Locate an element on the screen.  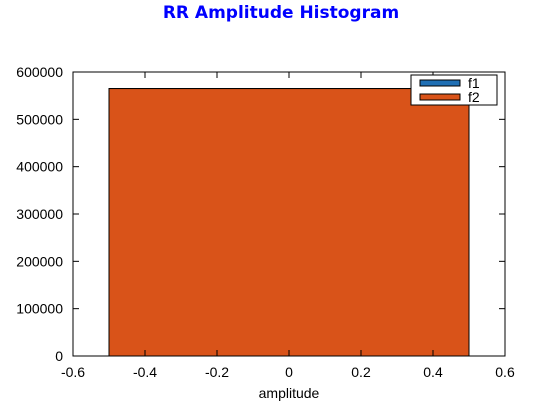
y-tick-label: 600000 is located at coordinates (39, 72).